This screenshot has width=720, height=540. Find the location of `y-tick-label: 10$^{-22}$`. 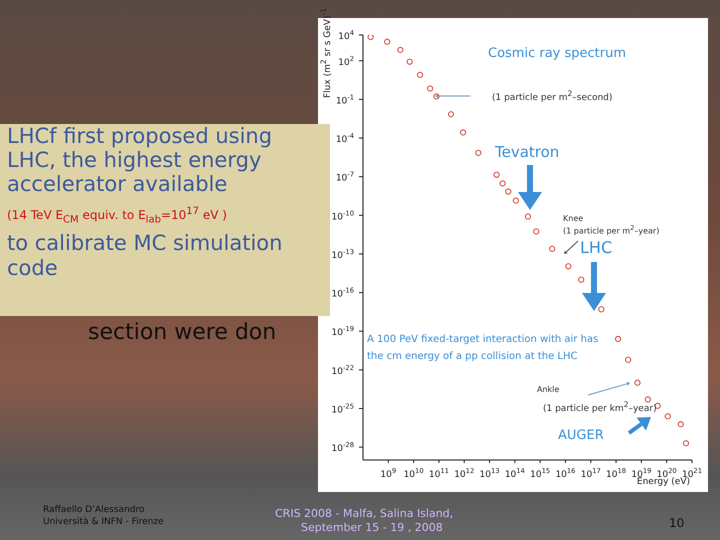

y-tick-label: 10$^{-22}$ is located at coordinates (343, 370).